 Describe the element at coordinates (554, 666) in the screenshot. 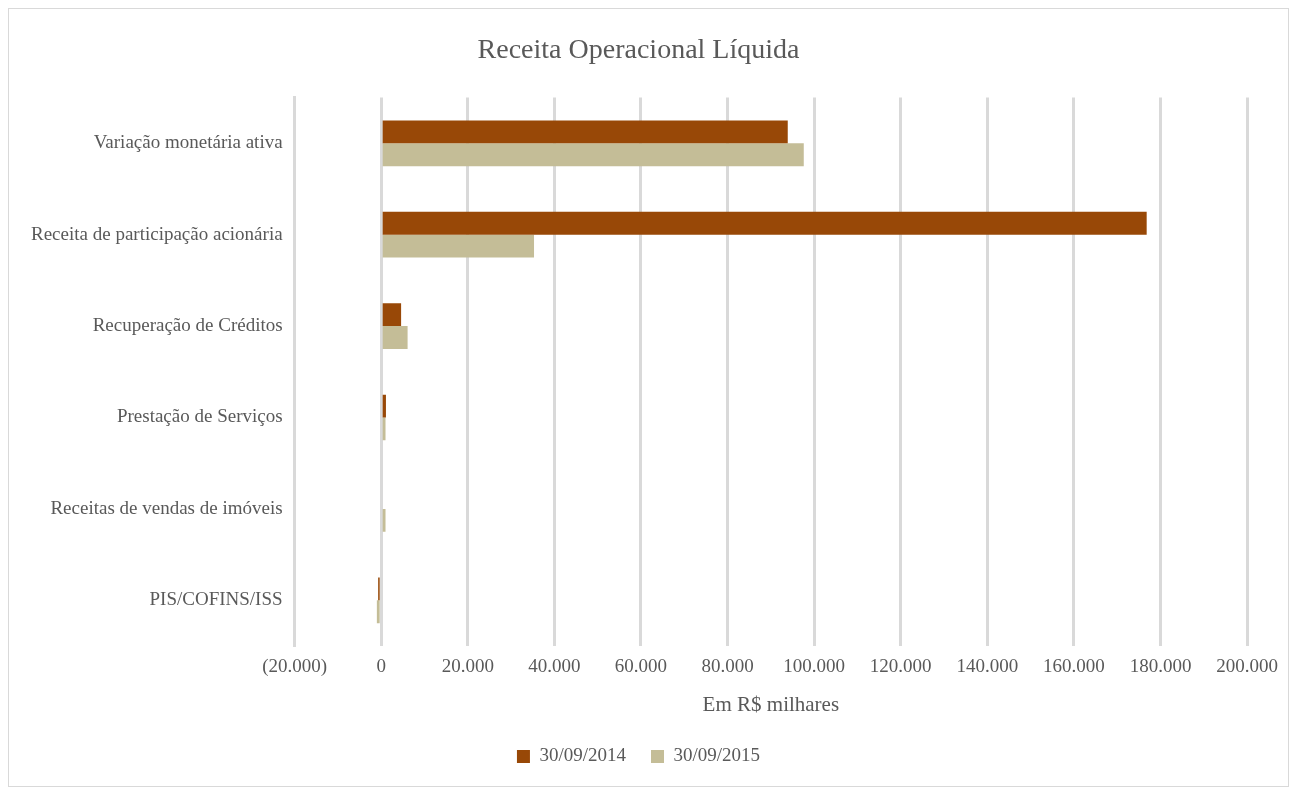

I see `x-tick-label: 40.000` at that location.